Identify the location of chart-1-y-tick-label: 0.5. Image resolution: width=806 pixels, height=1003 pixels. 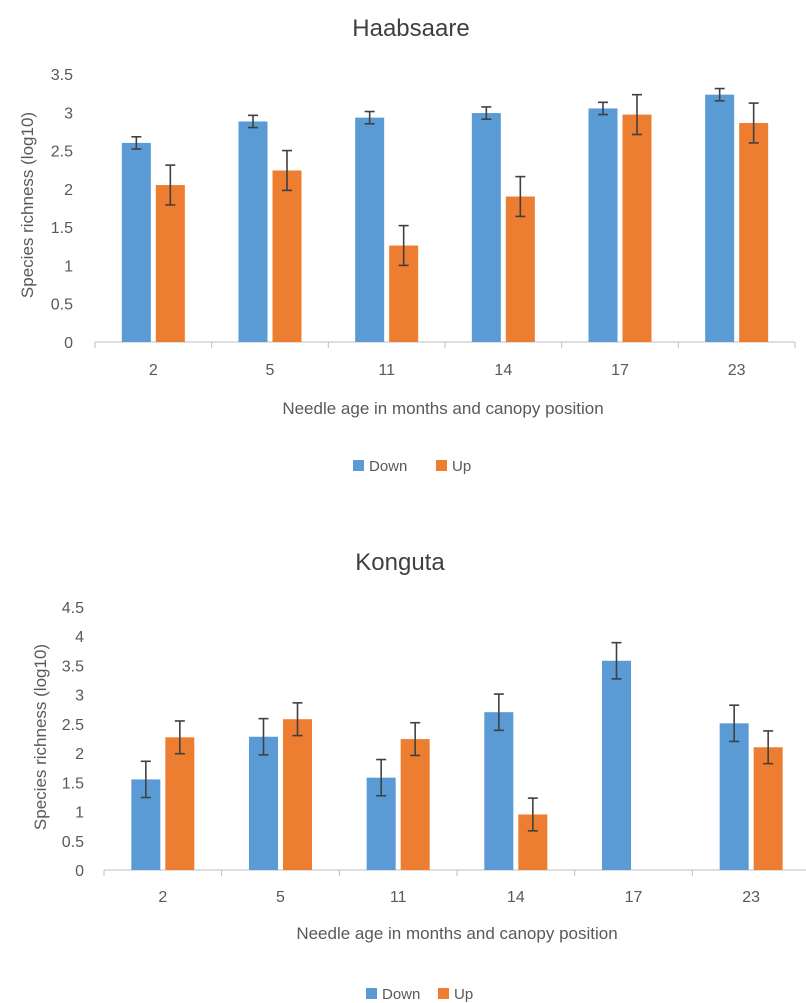
(62, 305).